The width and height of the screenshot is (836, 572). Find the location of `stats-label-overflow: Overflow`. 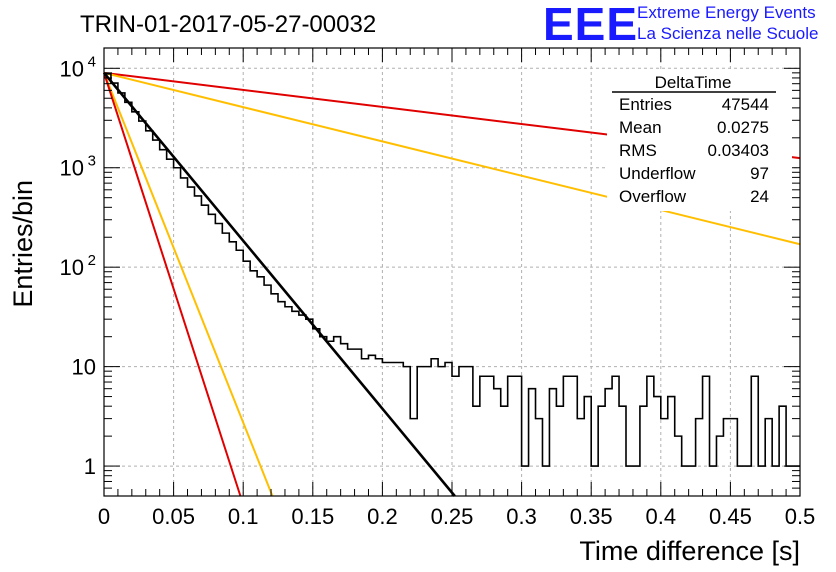

stats-label-overflow: Overflow is located at coordinates (653, 196).